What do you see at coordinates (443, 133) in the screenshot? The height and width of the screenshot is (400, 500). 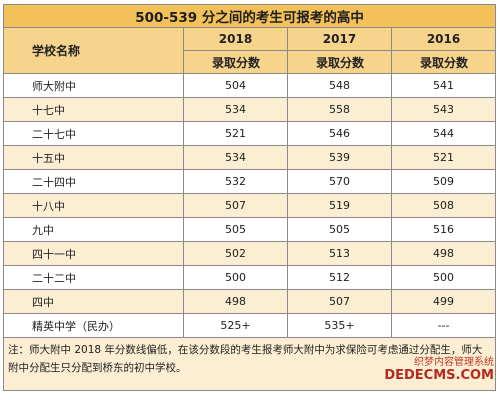 I see `score-2016: 544` at bounding box center [443, 133].